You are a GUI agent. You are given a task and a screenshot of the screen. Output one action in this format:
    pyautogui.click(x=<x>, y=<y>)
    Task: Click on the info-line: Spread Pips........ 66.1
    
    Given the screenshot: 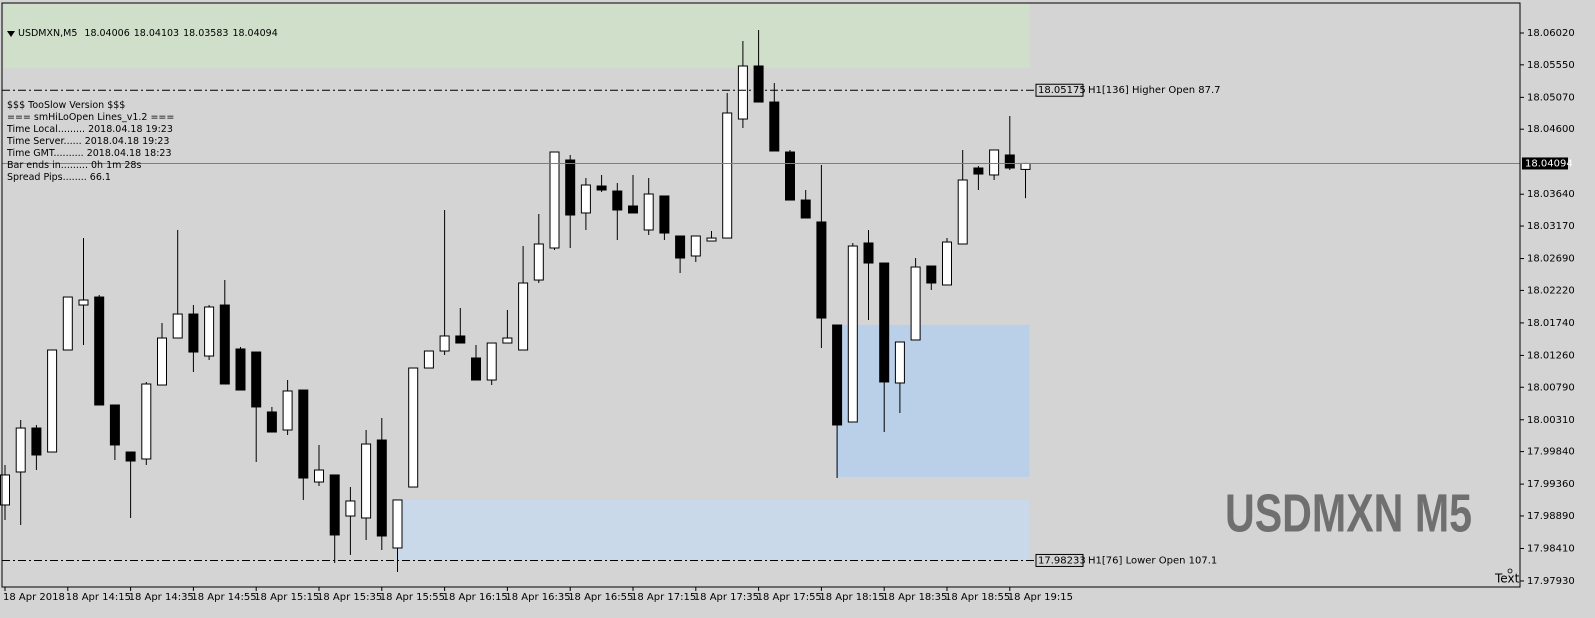 What is the action you would take?
    pyautogui.click(x=59, y=177)
    